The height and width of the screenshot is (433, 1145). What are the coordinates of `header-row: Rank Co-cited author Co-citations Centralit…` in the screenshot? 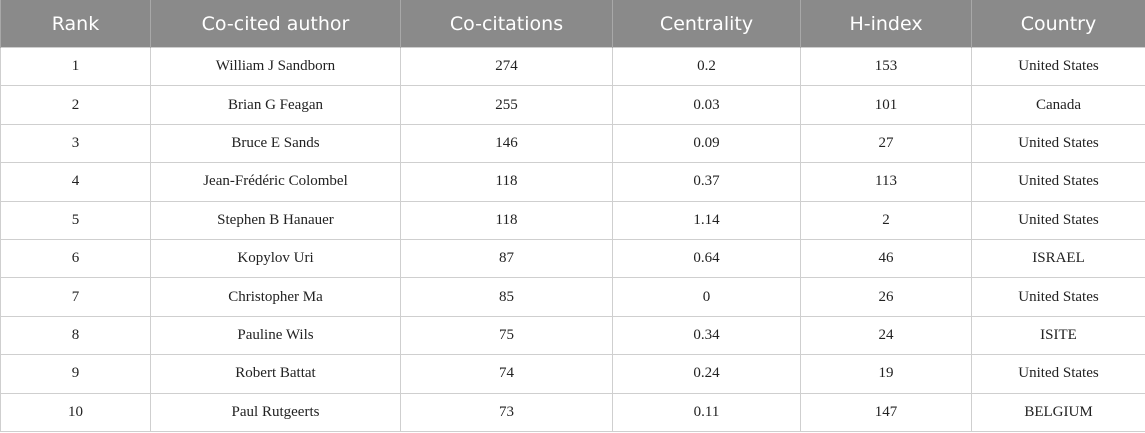 It's located at (572, 24).